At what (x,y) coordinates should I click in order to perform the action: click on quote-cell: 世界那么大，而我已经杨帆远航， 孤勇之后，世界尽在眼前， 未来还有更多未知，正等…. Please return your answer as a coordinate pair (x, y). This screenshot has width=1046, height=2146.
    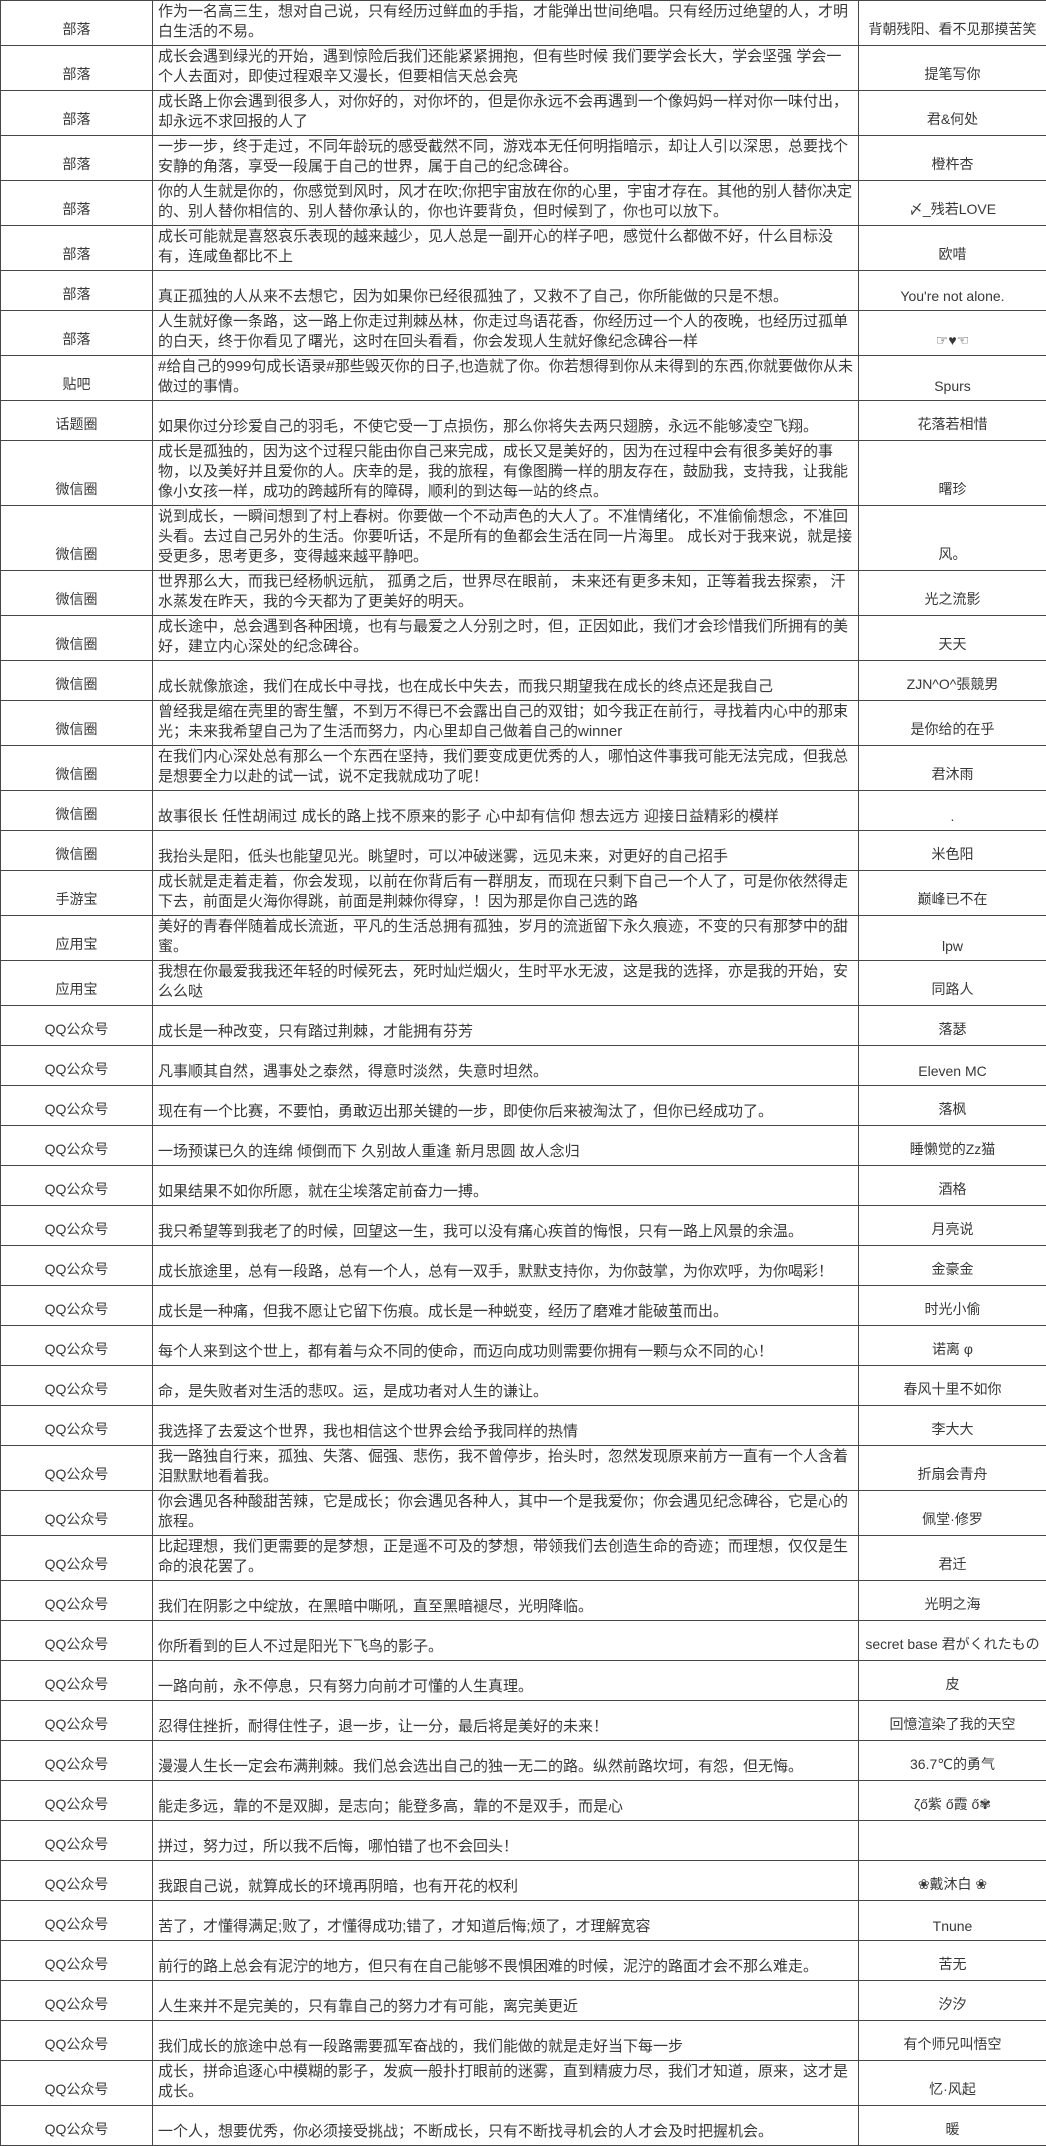
    Looking at the image, I should click on (506, 593).